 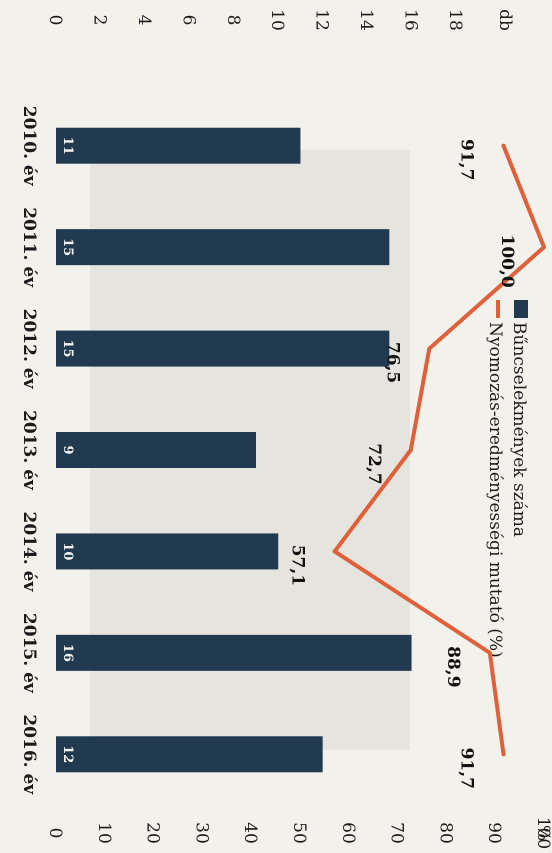 What do you see at coordinates (29, 146) in the screenshot?
I see `category-label: 2010. év` at bounding box center [29, 146].